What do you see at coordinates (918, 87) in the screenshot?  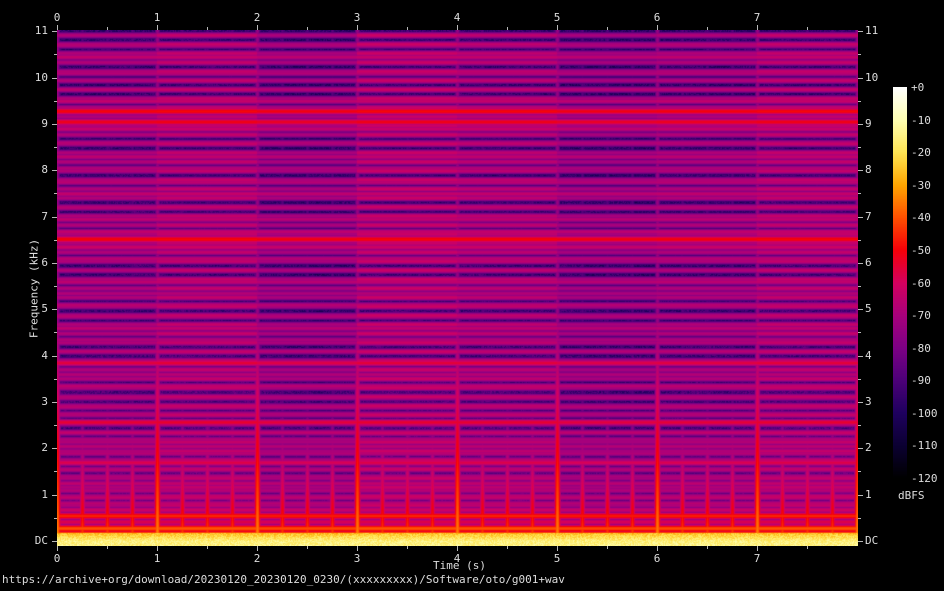 I see `colorbar-tick-label: +0` at bounding box center [918, 87].